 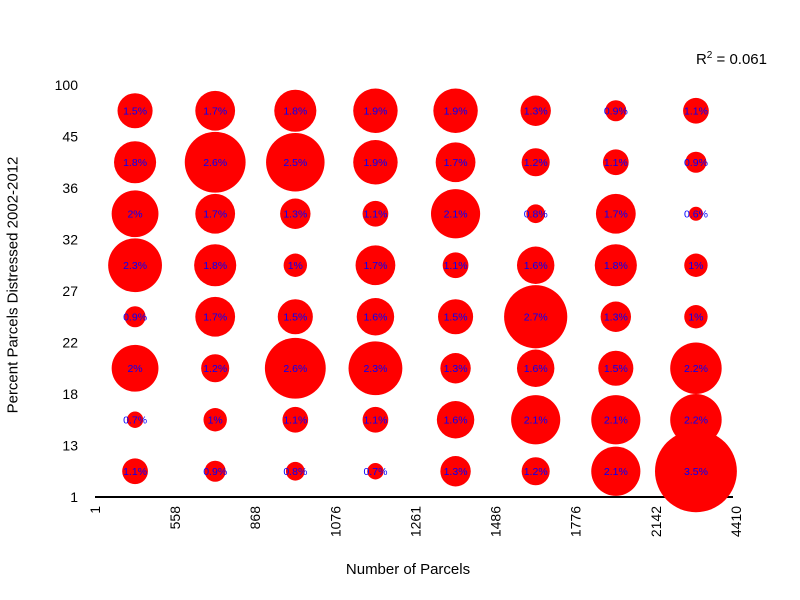 What do you see at coordinates (335, 521) in the screenshot?
I see `x-tick-label: 1076` at bounding box center [335, 521].